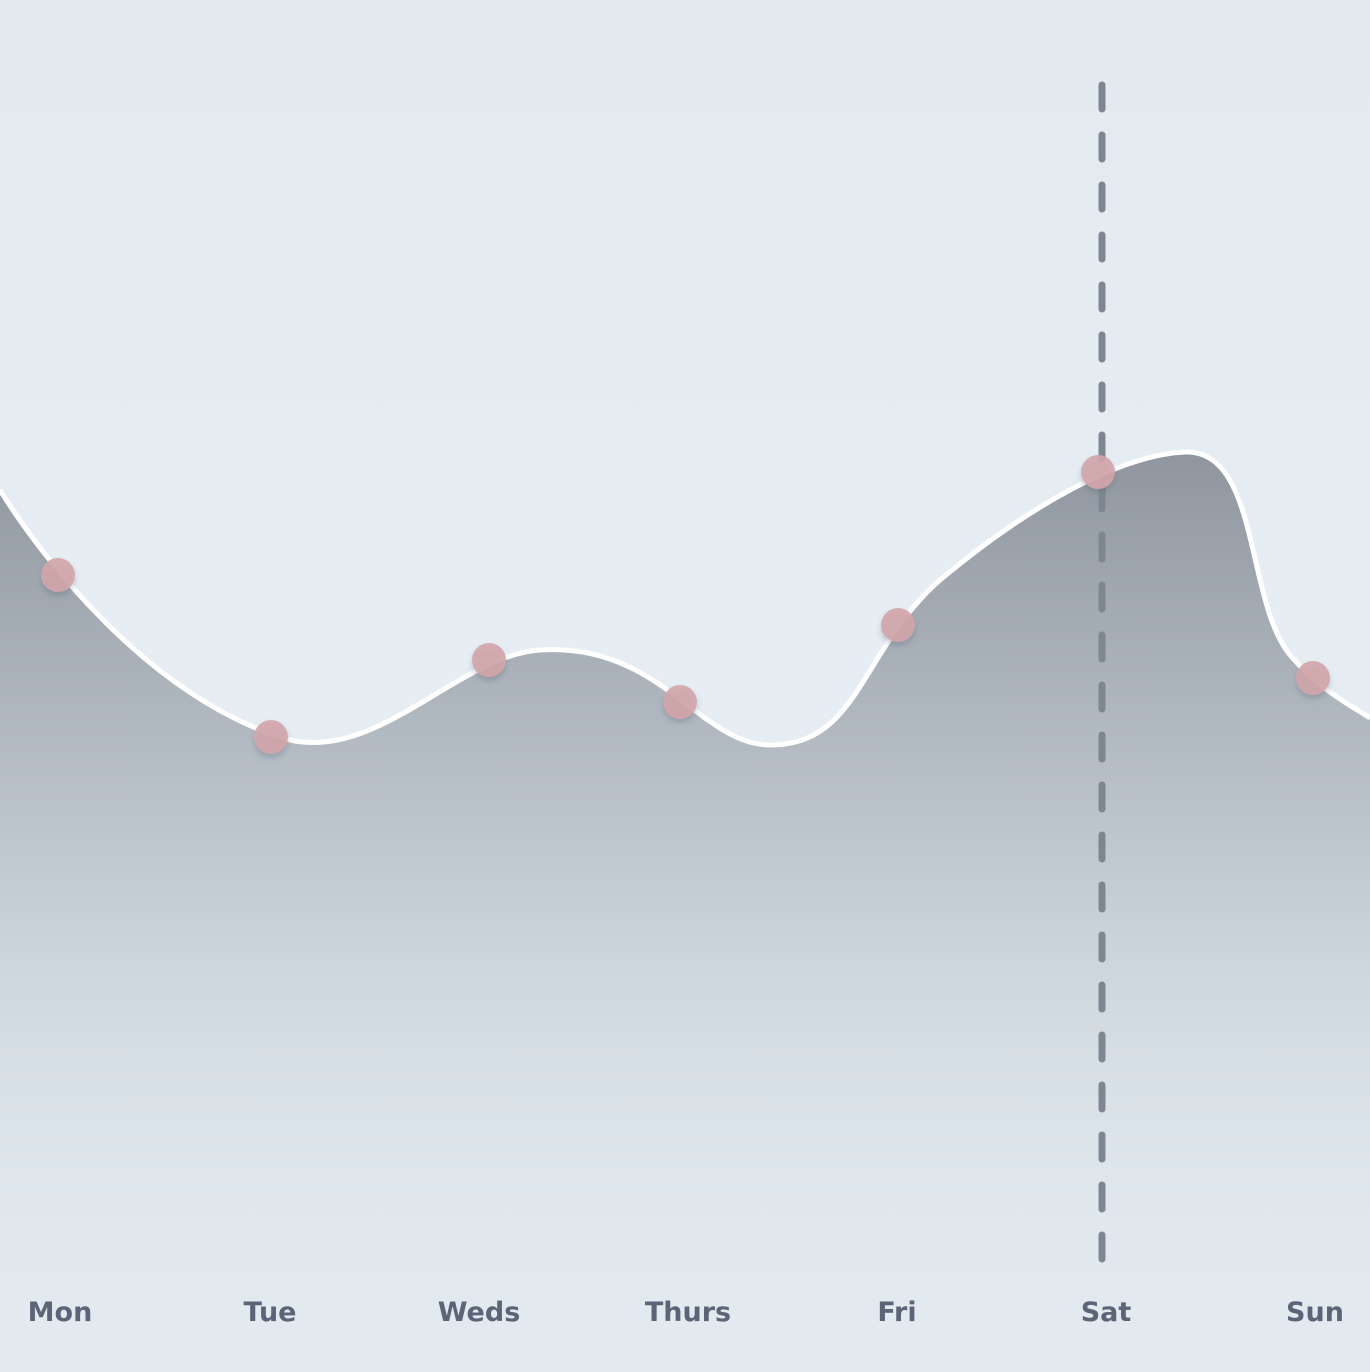 The height and width of the screenshot is (1372, 1370). I want to click on x-tick-label-thurs: Thurs, so click(688, 1312).